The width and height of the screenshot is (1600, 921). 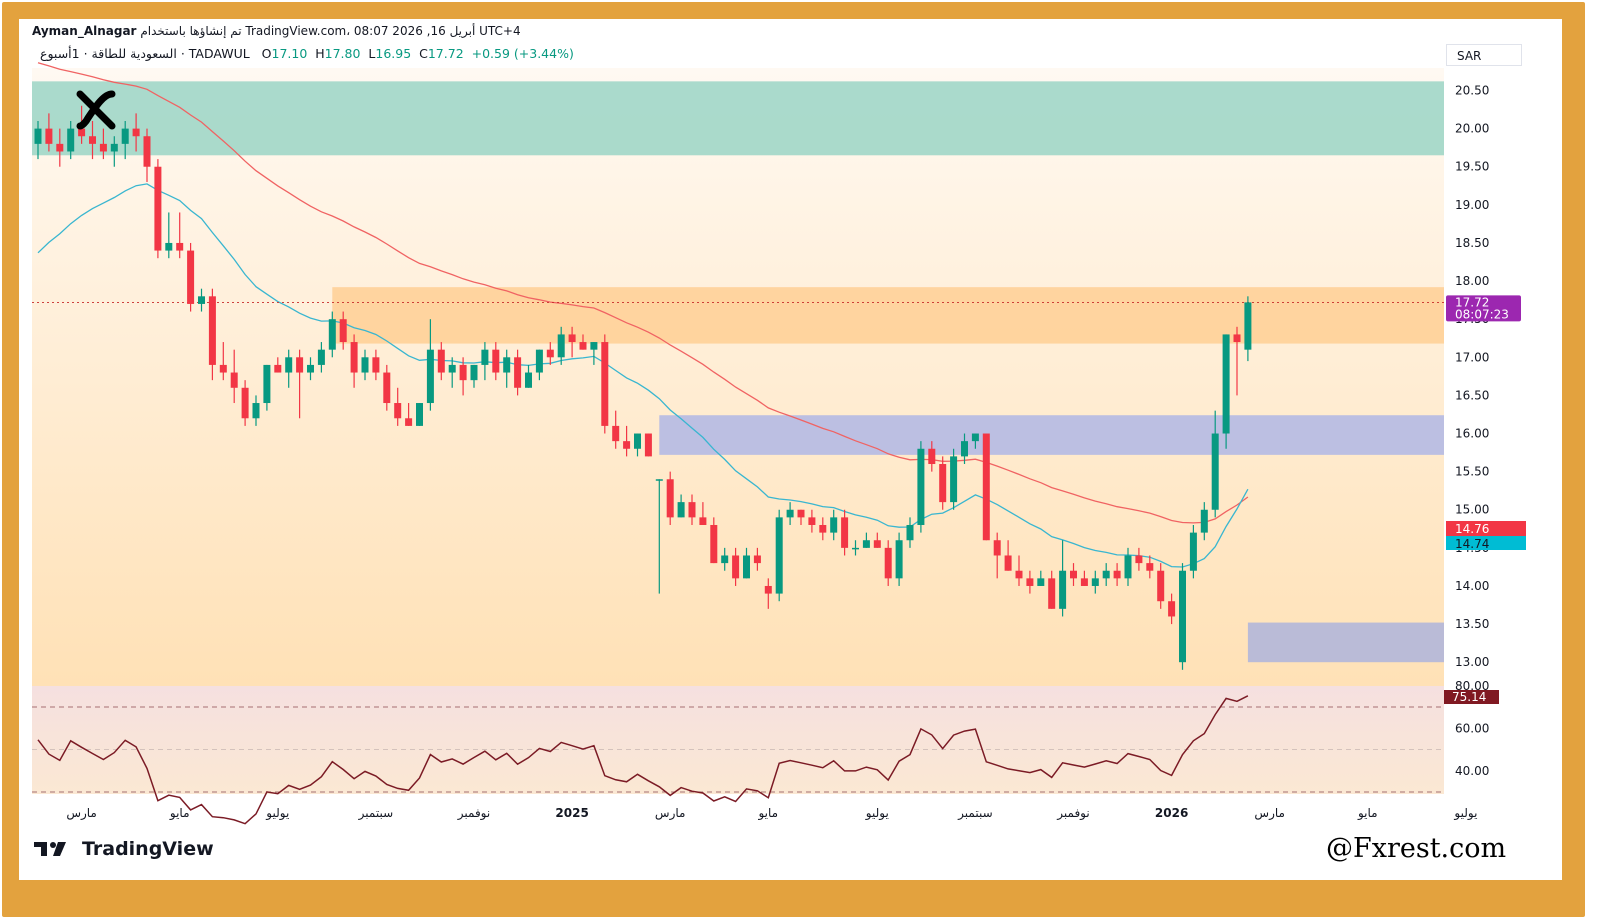 I want to click on time-tick-label: نوفمبر, so click(x=1072, y=813).